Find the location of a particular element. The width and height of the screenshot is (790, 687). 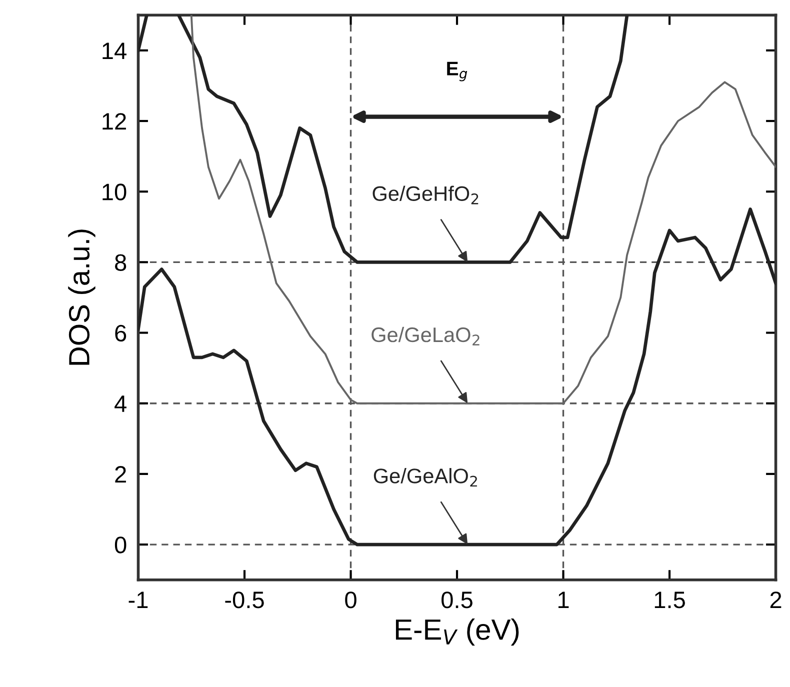

y-tick-label: 2 is located at coordinates (120, 474).